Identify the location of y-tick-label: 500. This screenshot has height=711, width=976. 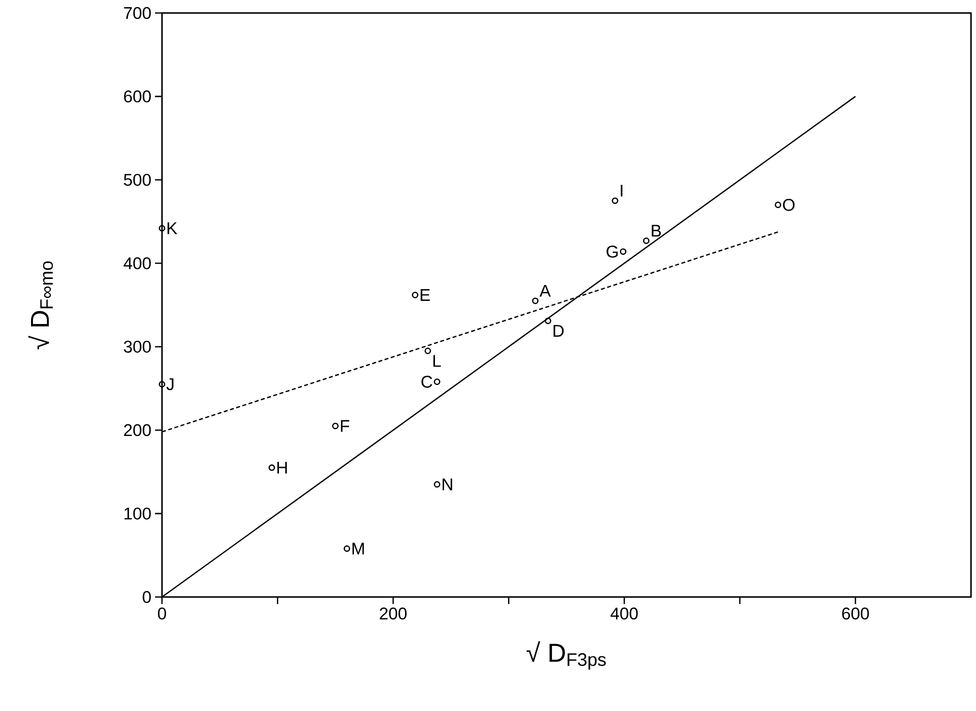
(137, 180).